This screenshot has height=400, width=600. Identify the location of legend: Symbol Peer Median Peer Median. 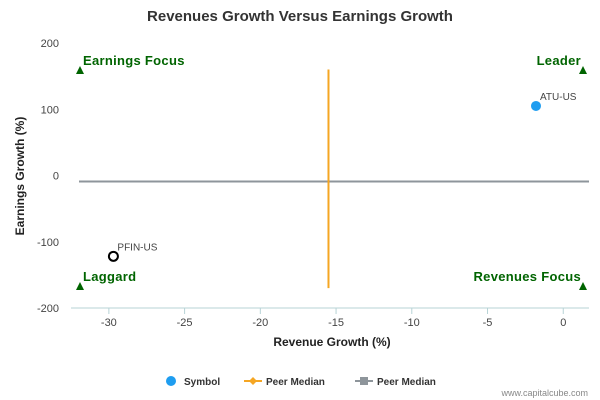
(301, 382).